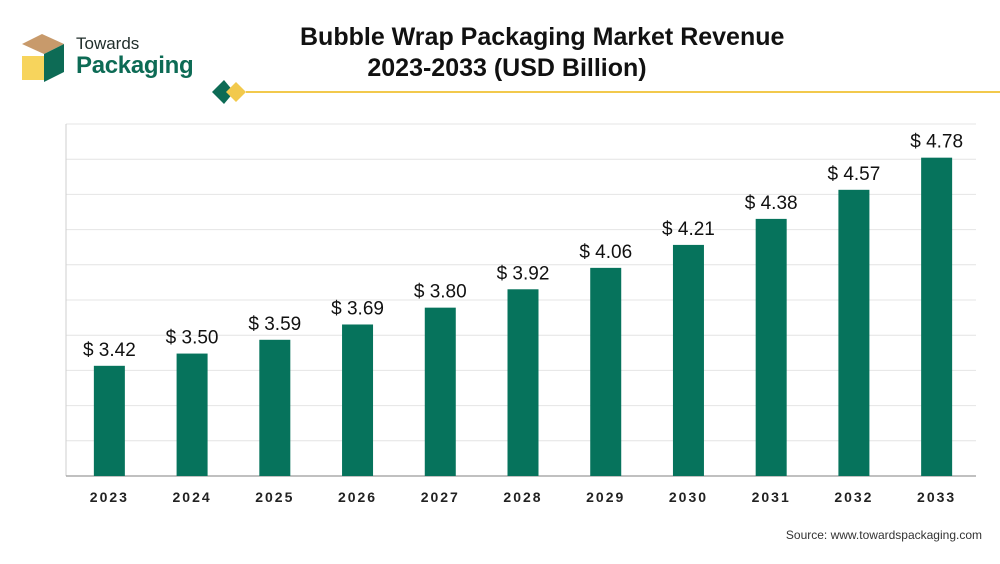 The image size is (1000, 564). Describe the element at coordinates (357, 497) in the screenshot. I see `x-tick-2026: 2026` at that location.